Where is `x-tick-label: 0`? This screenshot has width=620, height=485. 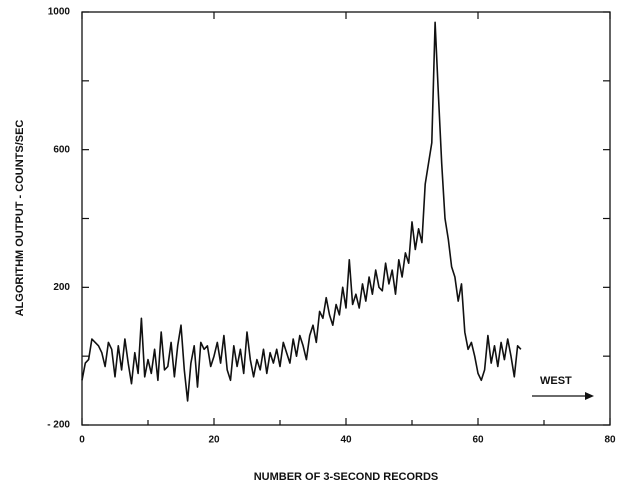
x-tick-label: 0 is located at coordinates (82, 440).